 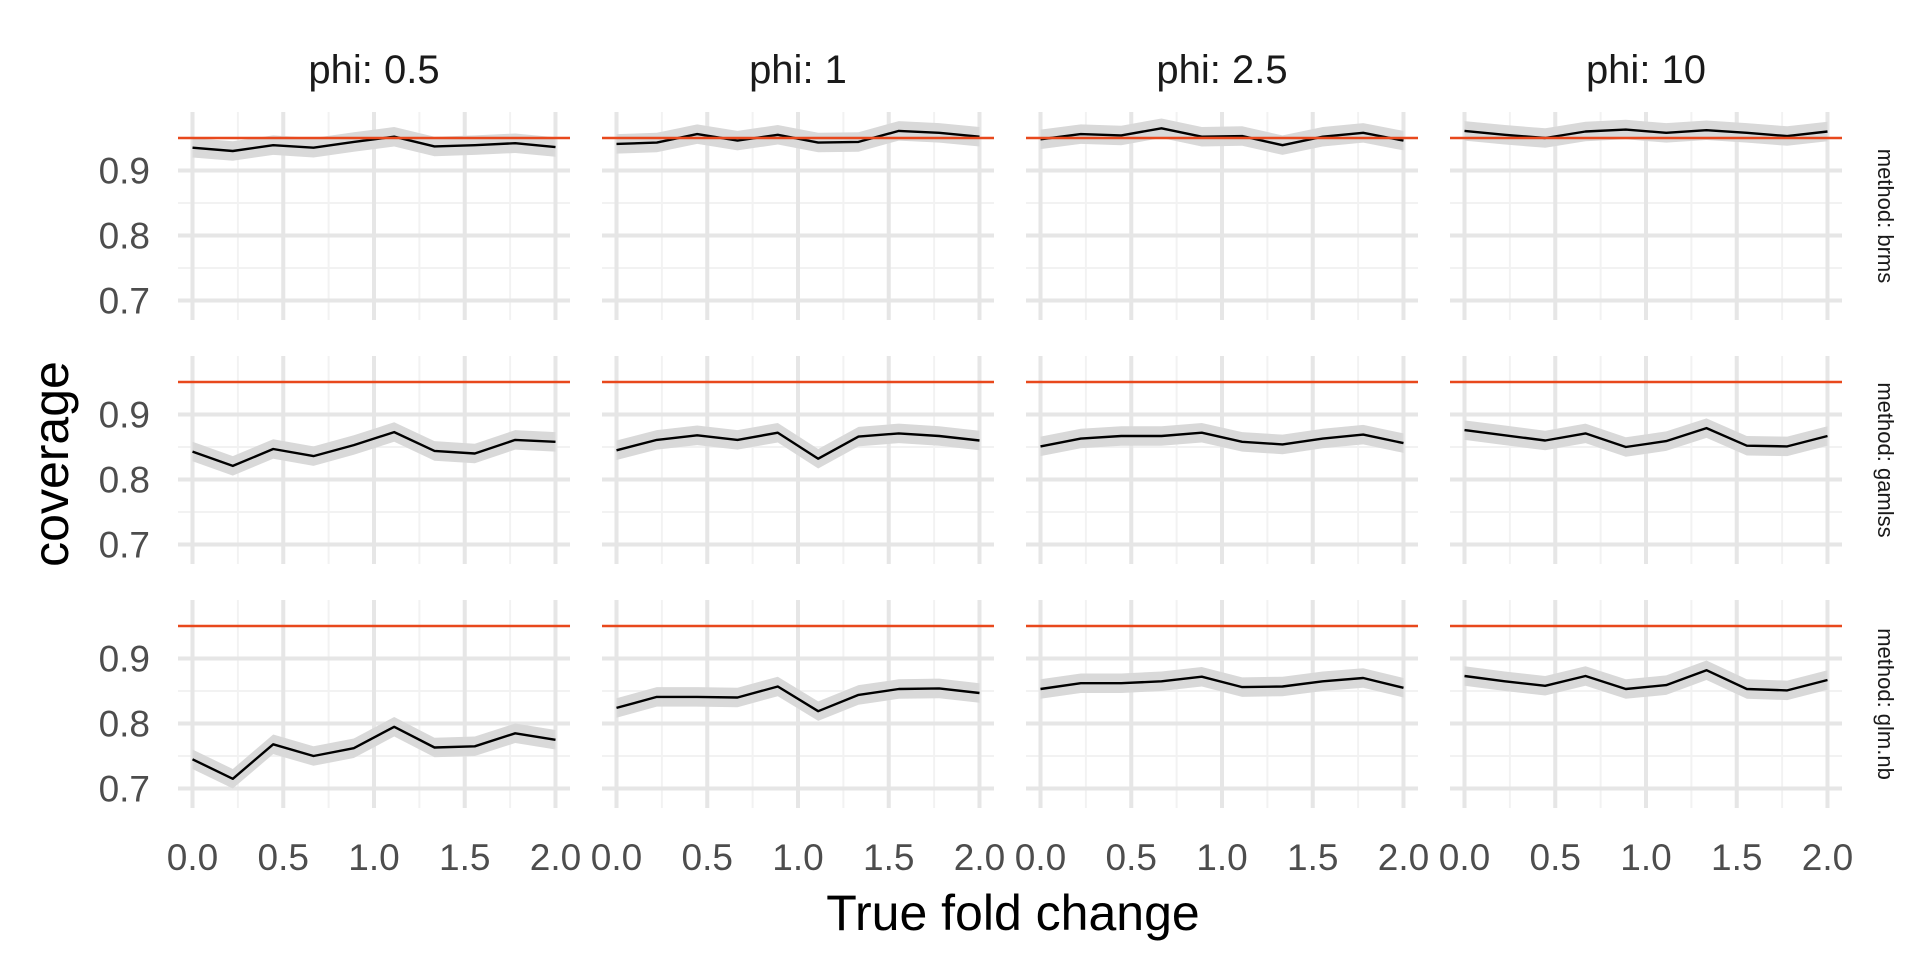 What do you see at coordinates (373, 70) in the screenshot?
I see `facet-column-label: phi: 0.5` at bounding box center [373, 70].